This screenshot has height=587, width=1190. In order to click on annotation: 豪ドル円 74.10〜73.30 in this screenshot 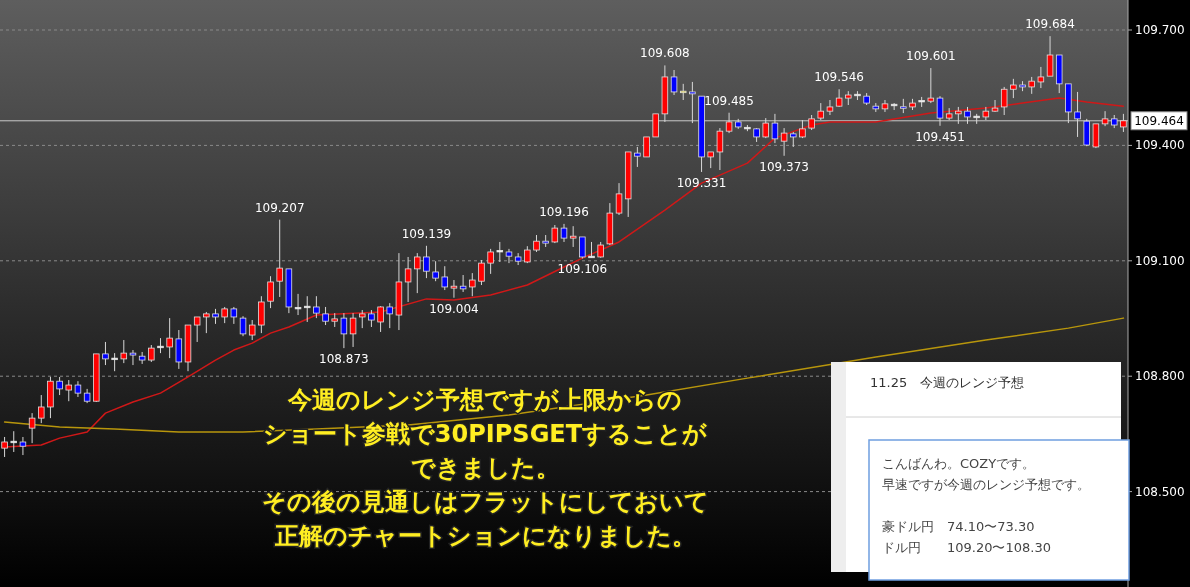, I will do `click(958, 526)`.